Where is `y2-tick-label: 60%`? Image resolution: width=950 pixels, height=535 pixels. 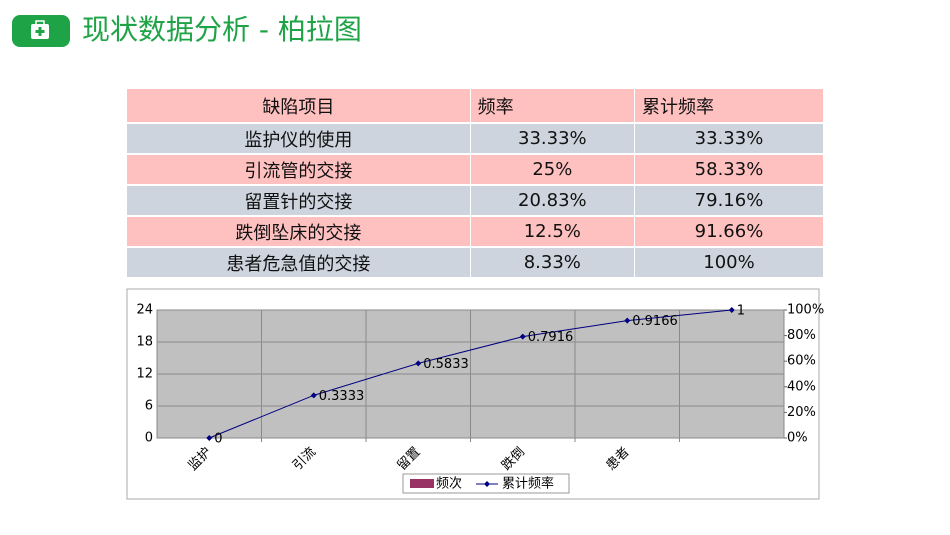
y2-tick-label: 60% is located at coordinates (801, 361).